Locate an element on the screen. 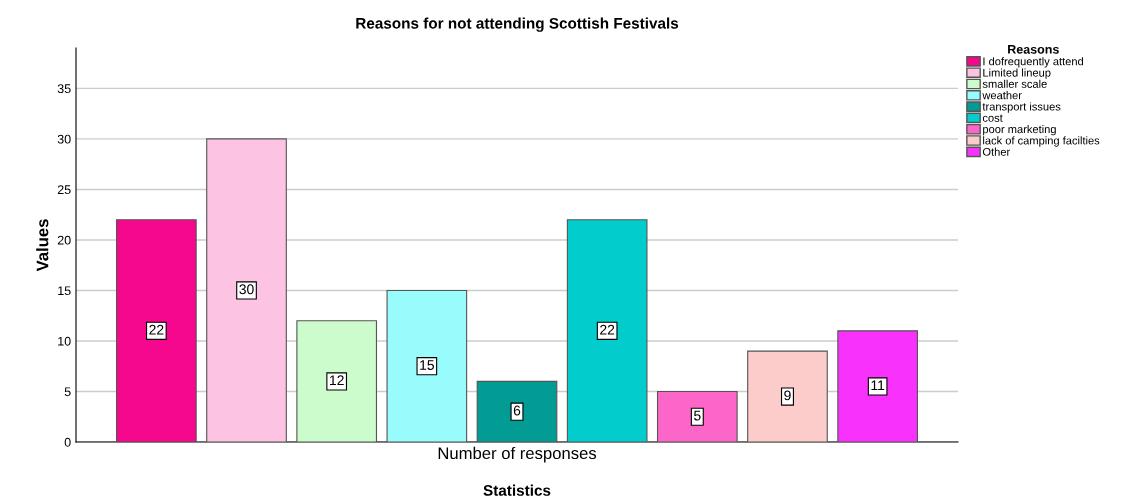 The width and height of the screenshot is (1132, 496). y-tick-label: 30 is located at coordinates (64, 139).